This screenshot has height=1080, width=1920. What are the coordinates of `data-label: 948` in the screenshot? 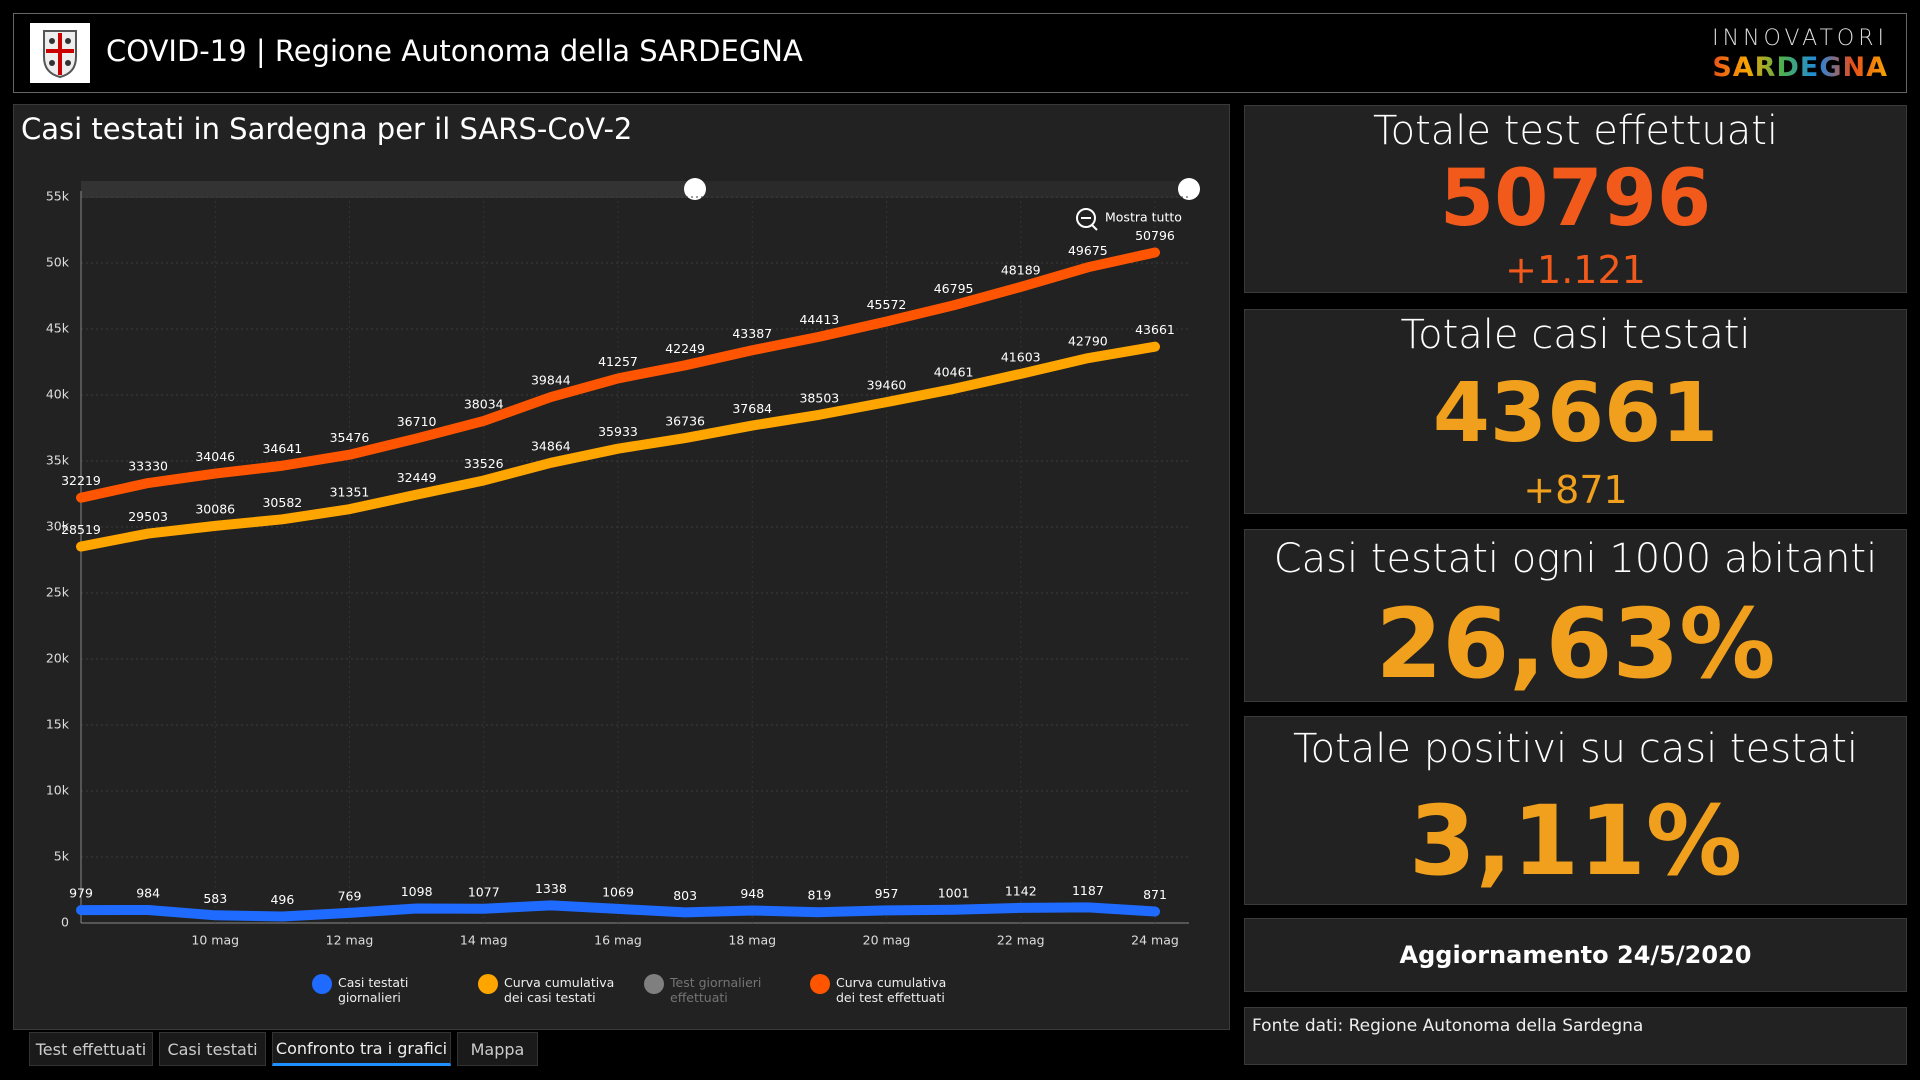 It's located at (752, 893).